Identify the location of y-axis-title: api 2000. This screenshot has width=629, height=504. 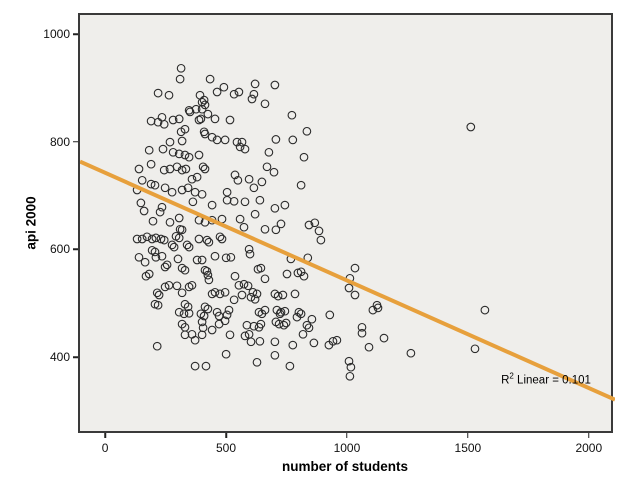
(31, 223).